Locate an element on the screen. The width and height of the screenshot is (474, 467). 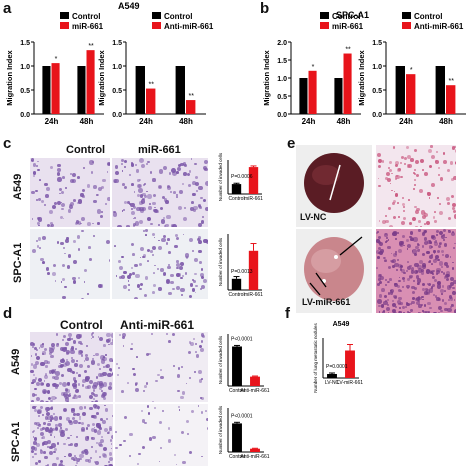
bar-miR-661-24h is located at coordinates (312, 92).